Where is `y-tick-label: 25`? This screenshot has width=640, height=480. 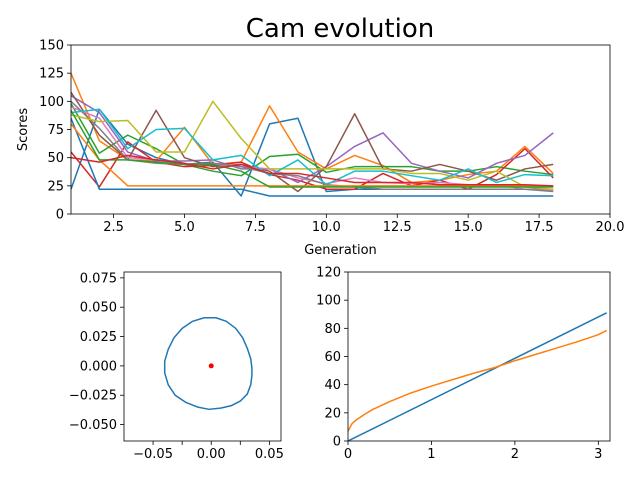 y-tick-label: 25 is located at coordinates (55, 186).